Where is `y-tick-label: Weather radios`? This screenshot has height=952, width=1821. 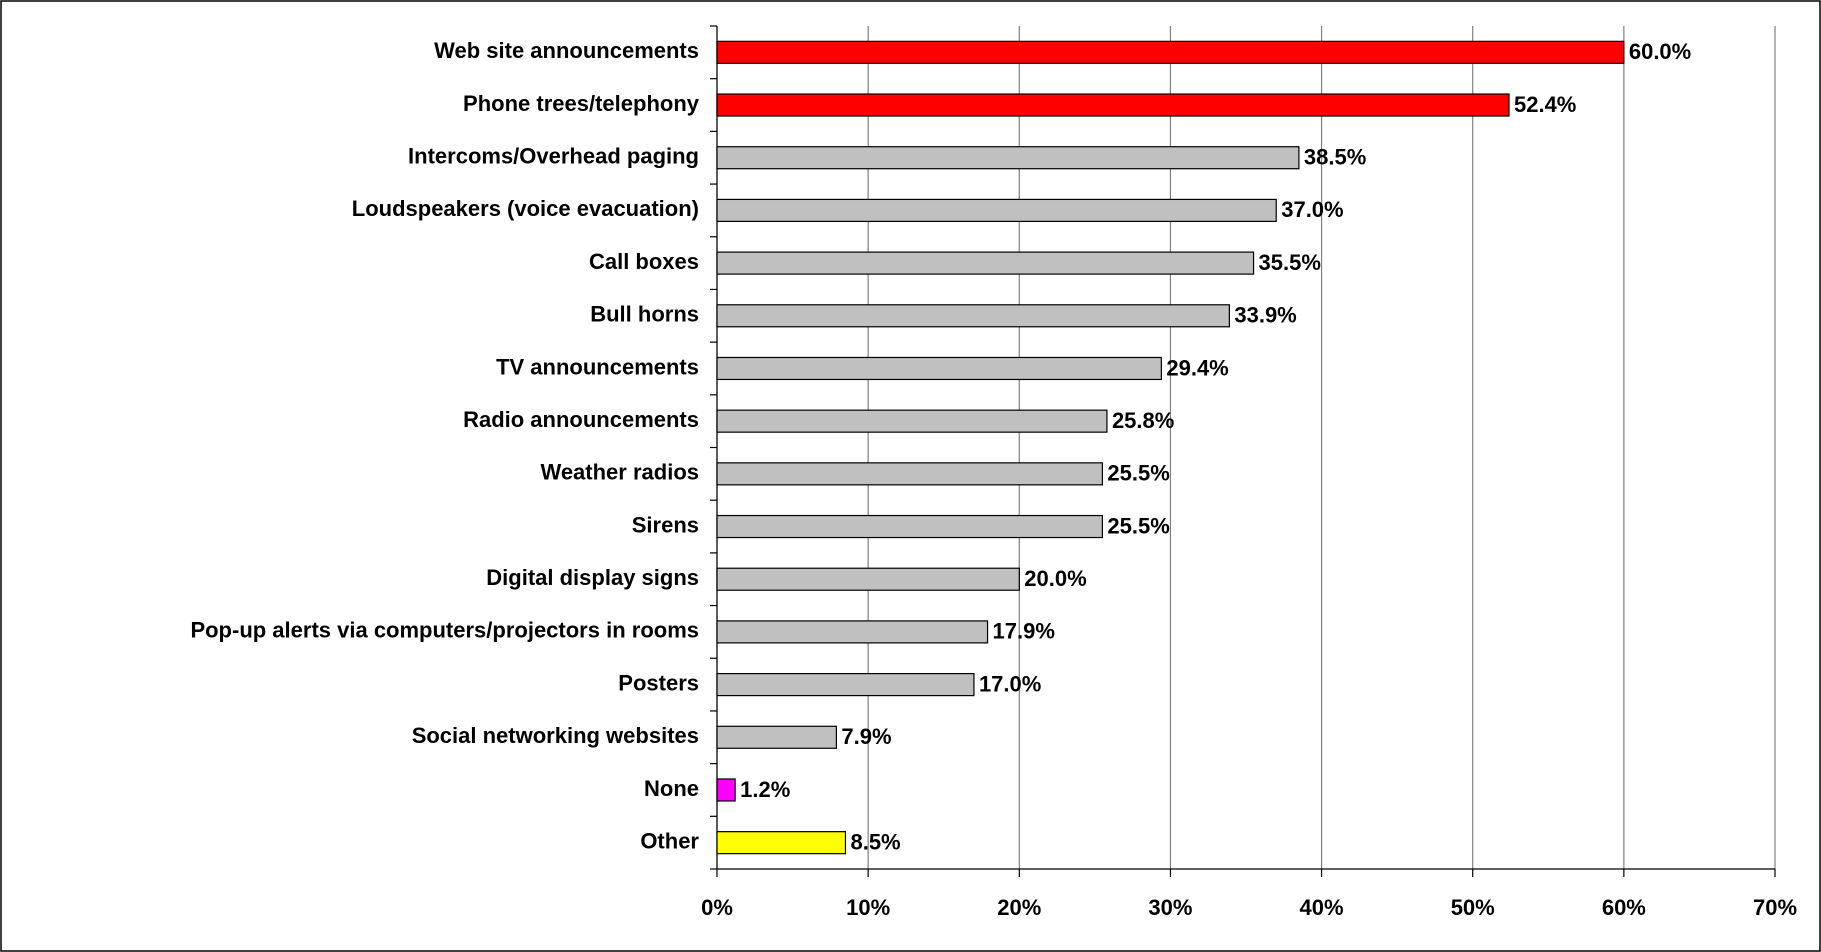
y-tick-label: Weather radios is located at coordinates (619, 472).